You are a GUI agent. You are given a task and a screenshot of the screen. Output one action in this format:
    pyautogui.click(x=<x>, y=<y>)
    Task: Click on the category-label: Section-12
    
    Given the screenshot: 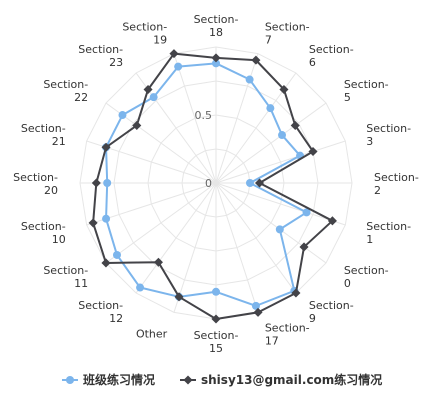 What is the action you would take?
    pyautogui.click(x=100, y=312)
    